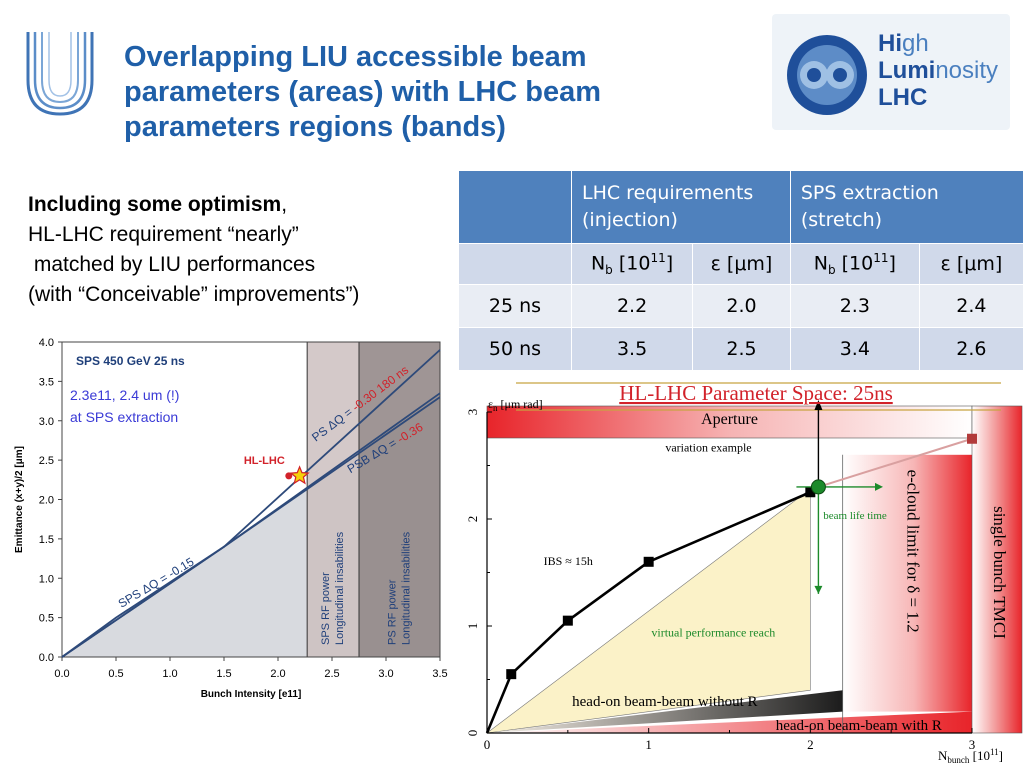 The height and width of the screenshot is (768, 1024). I want to click on x-tick-label: 1.0, so click(169, 674).